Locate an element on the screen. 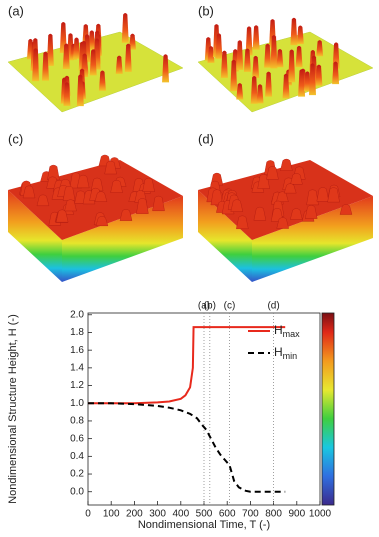  legend-label: Hmax is located at coordinates (287, 331).